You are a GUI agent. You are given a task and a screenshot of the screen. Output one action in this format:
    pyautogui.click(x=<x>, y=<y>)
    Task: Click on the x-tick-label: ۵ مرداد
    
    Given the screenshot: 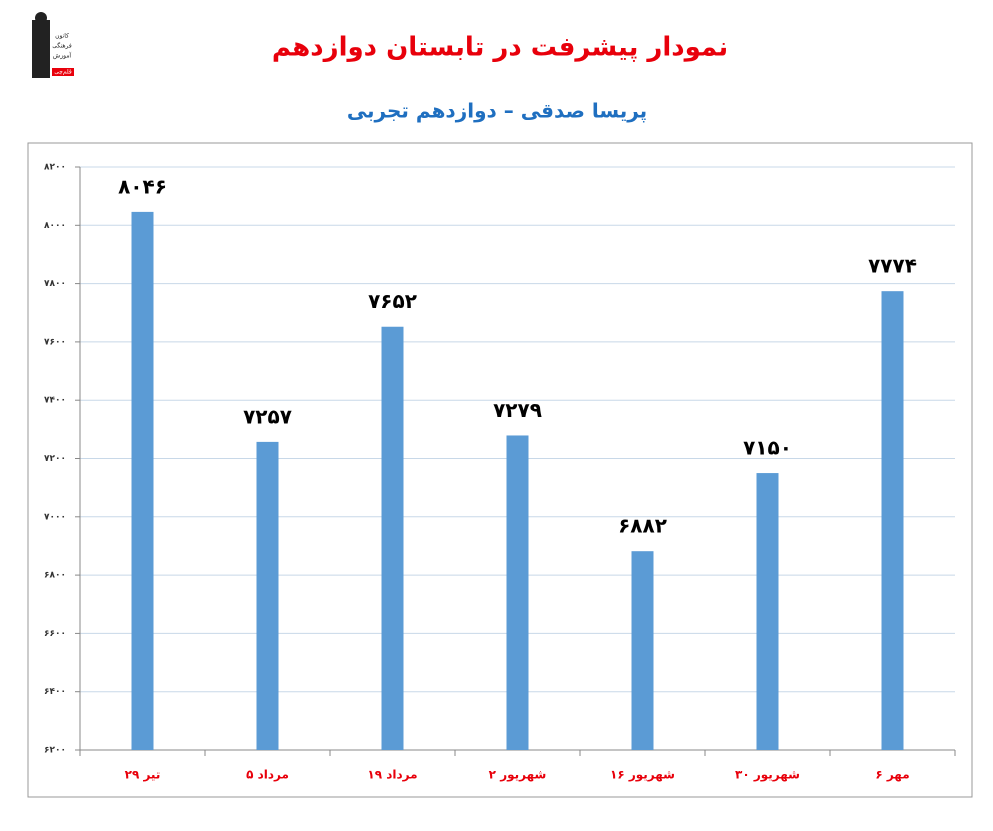 What is the action you would take?
    pyautogui.click(x=267, y=775)
    